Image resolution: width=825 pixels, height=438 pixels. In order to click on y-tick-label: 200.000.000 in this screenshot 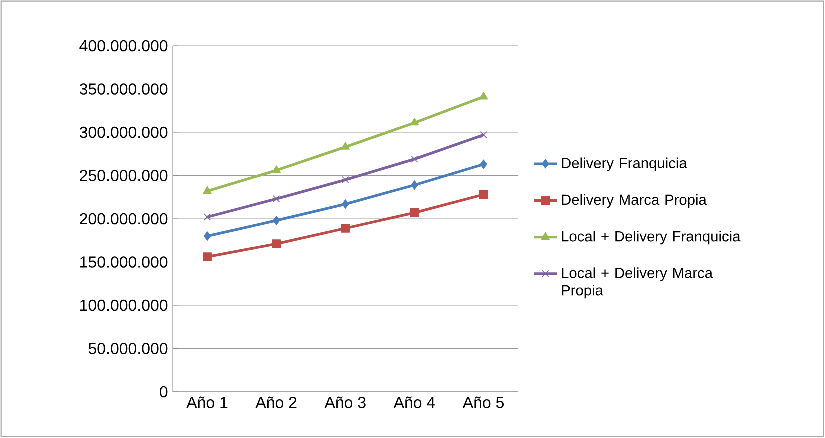, I will do `click(124, 219)`.